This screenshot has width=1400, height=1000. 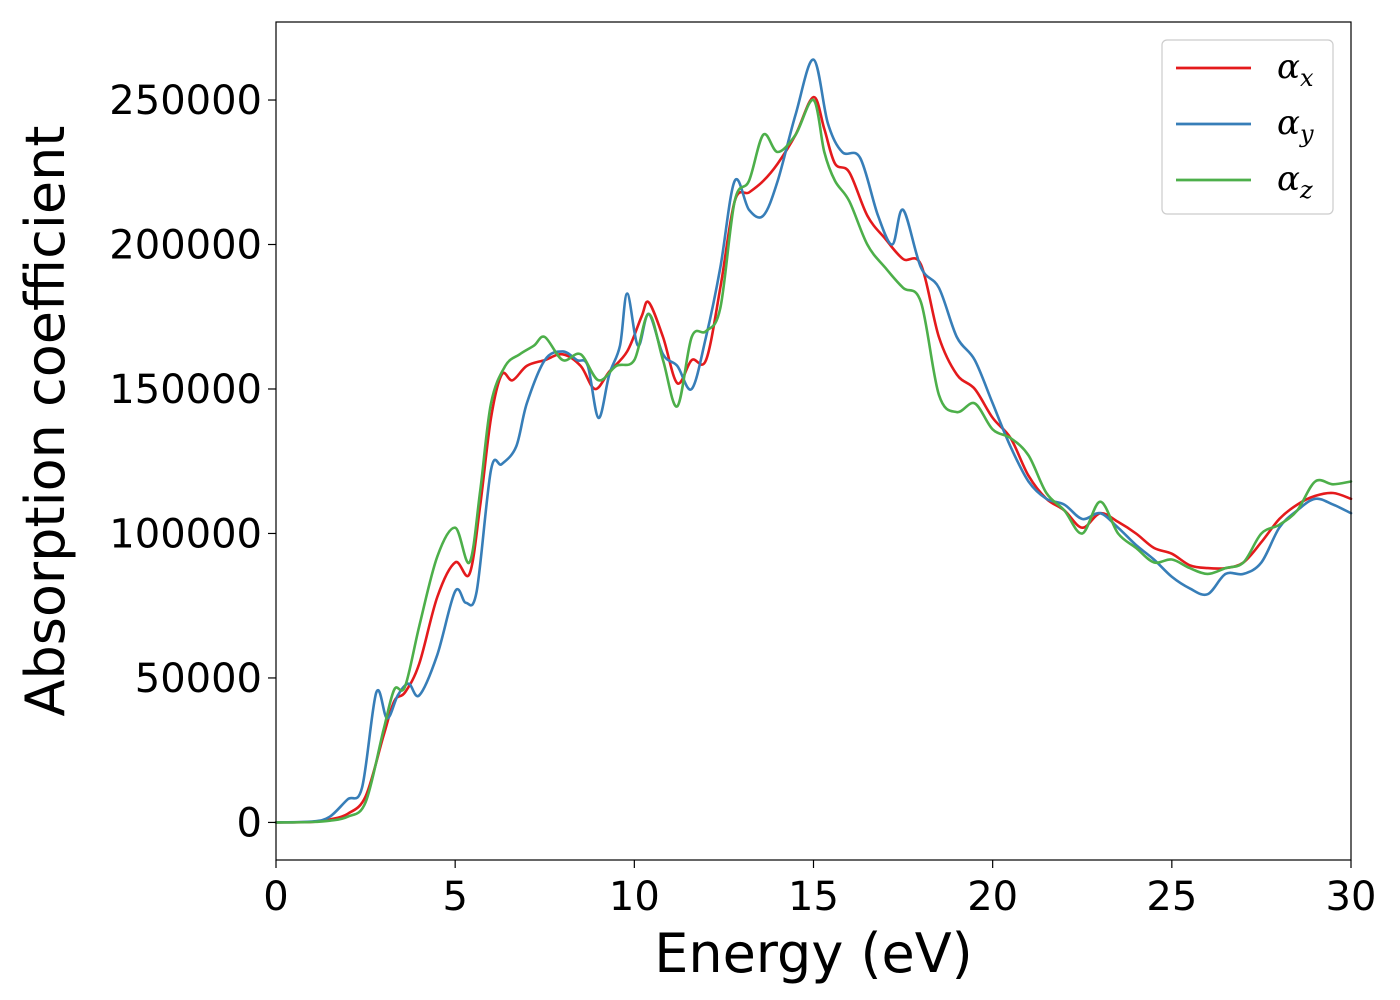 I want to click on y-tick-label: 250000, so click(x=185, y=101).